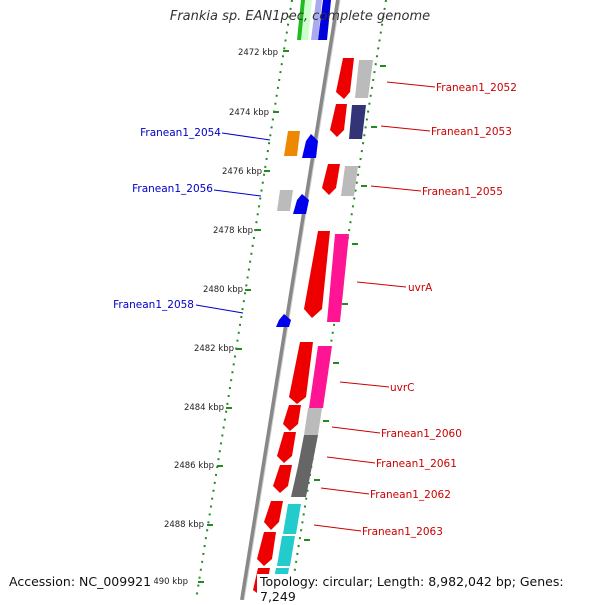  What do you see at coordinates (242, 172) in the screenshot?
I see `kbp-label: 2476 kbp` at bounding box center [242, 172].